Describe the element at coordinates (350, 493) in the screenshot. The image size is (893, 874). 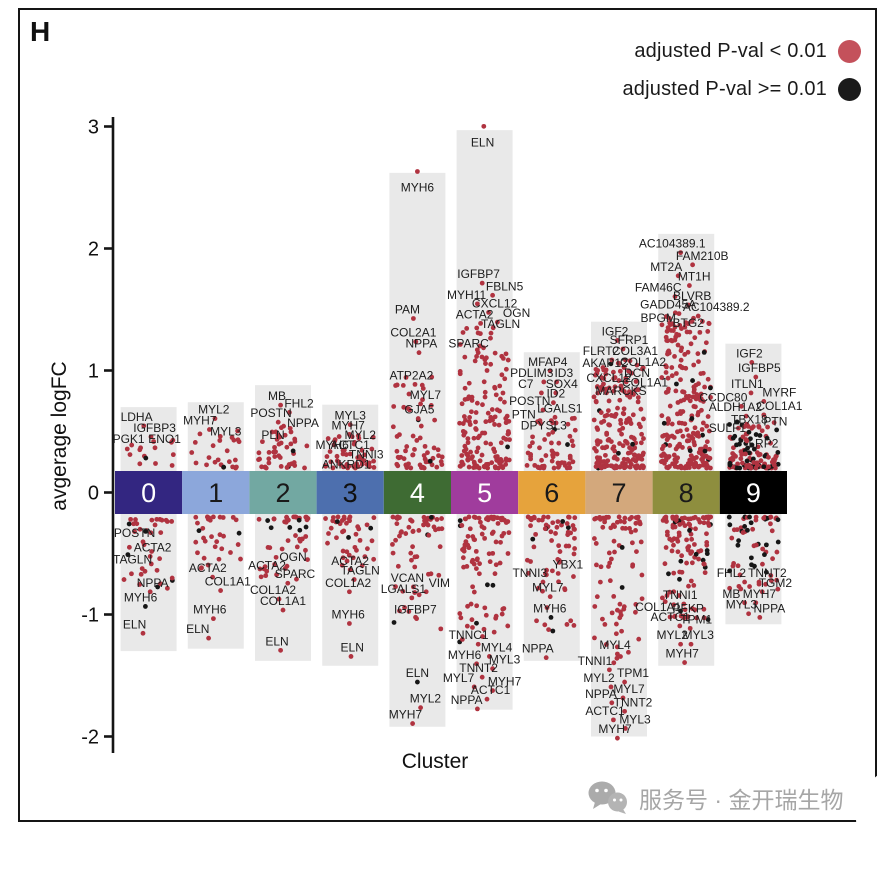
I see `cluster-band-number: 3` at that location.